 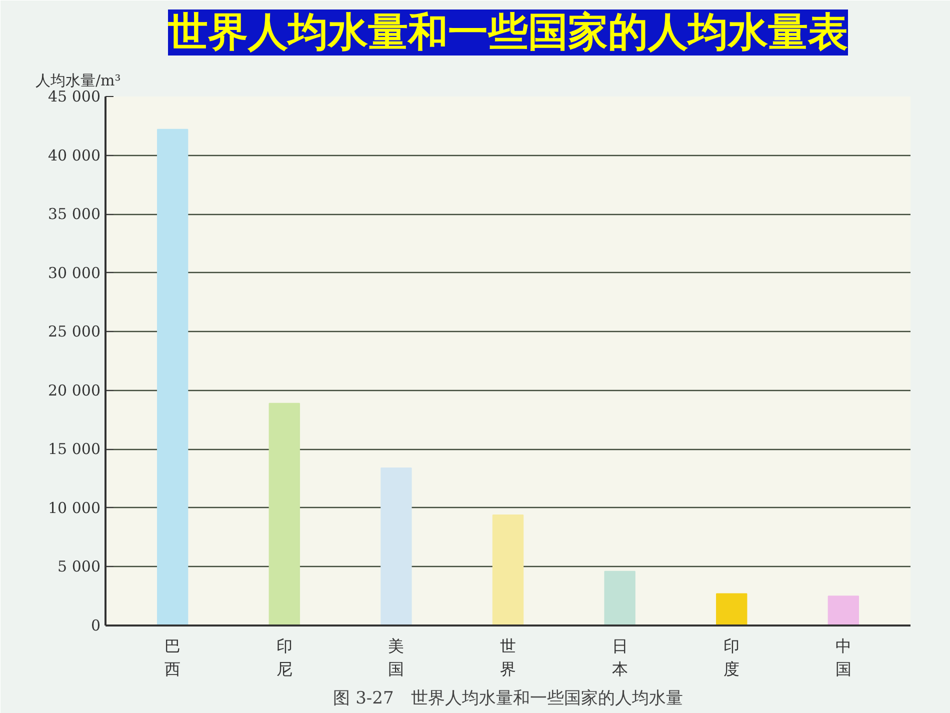 I want to click on x-tick-label: 世界, so click(x=508, y=657).